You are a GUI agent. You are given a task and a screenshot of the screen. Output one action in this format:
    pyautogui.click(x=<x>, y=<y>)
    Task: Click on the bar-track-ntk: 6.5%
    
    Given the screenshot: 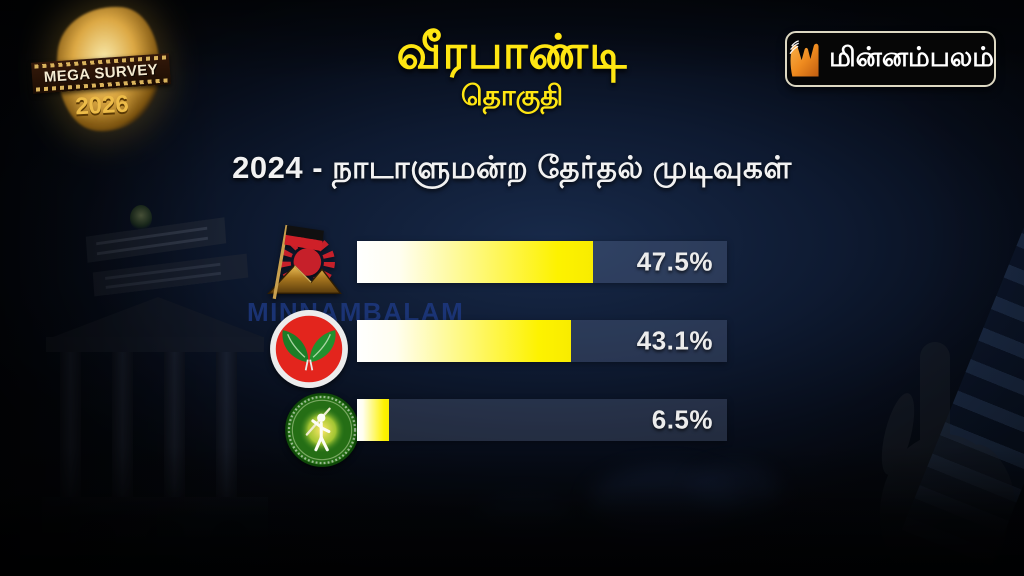 What is the action you would take?
    pyautogui.click(x=542, y=420)
    